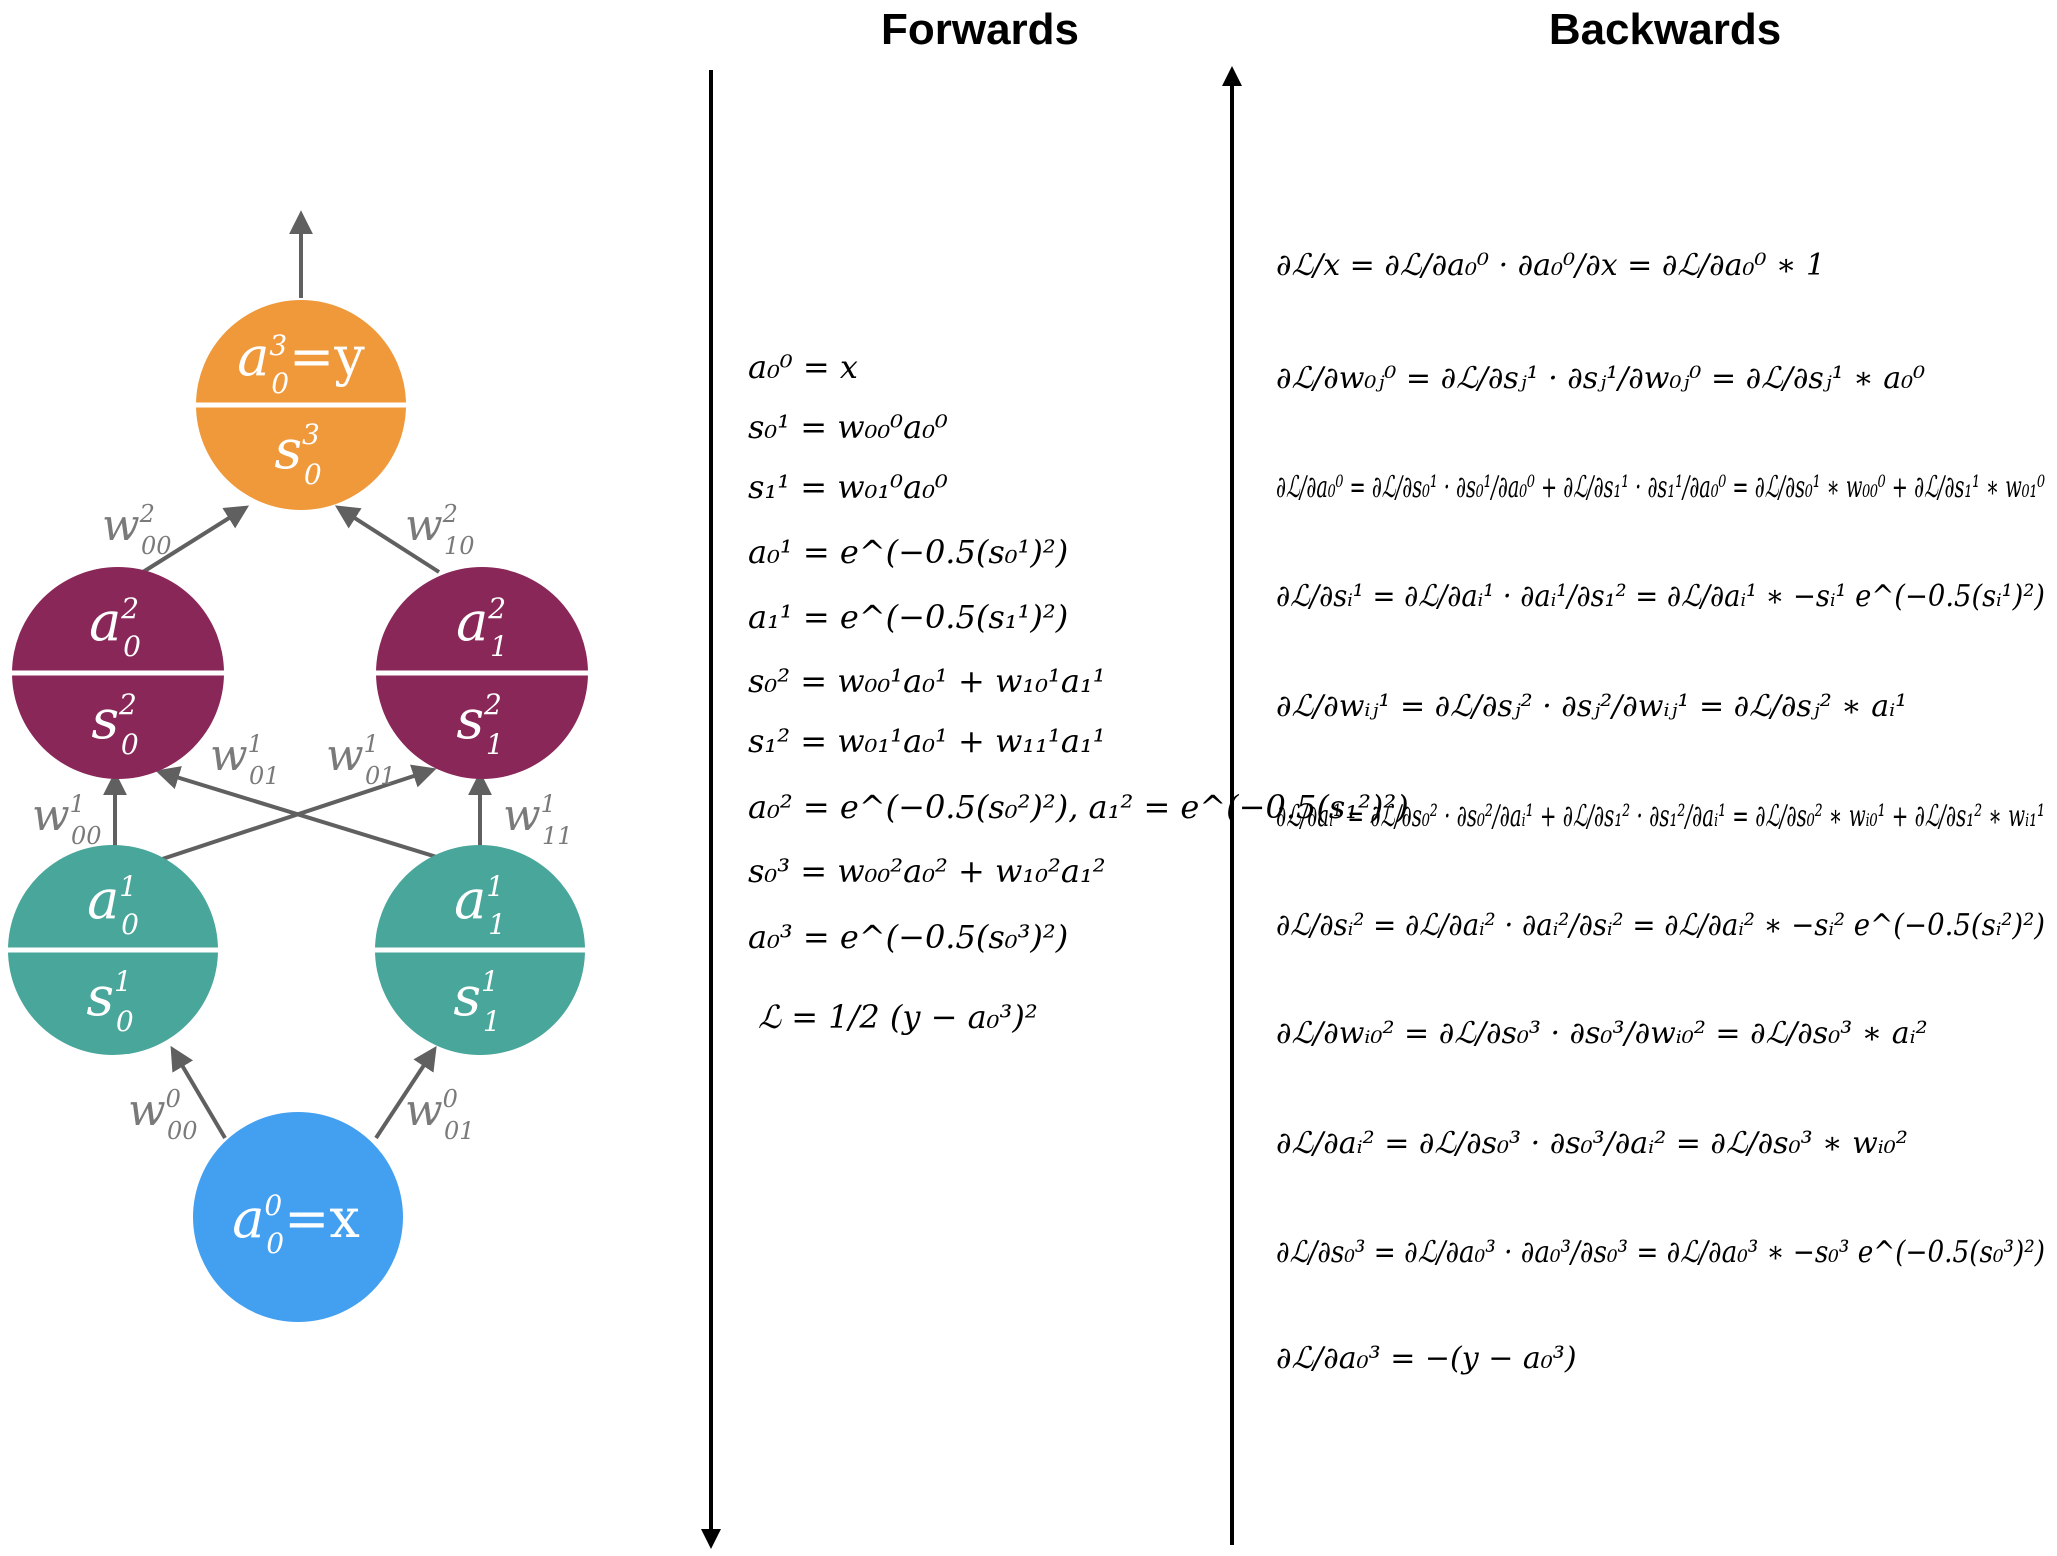  Describe the element at coordinates (482, 673) in the screenshot. I see `node-hidden2-1: a2 1 s2 1` at that location.